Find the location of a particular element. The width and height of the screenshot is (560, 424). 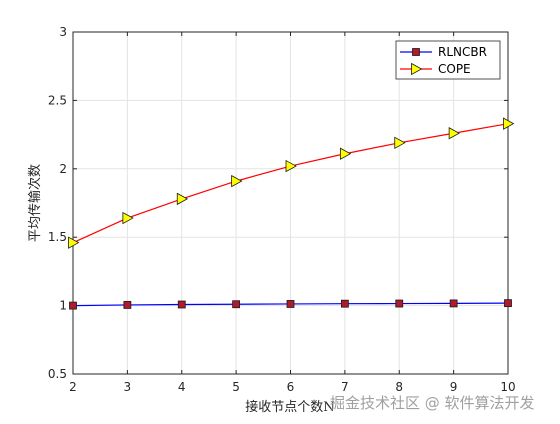

legend-item: RLNCBR is located at coordinates (443, 52).